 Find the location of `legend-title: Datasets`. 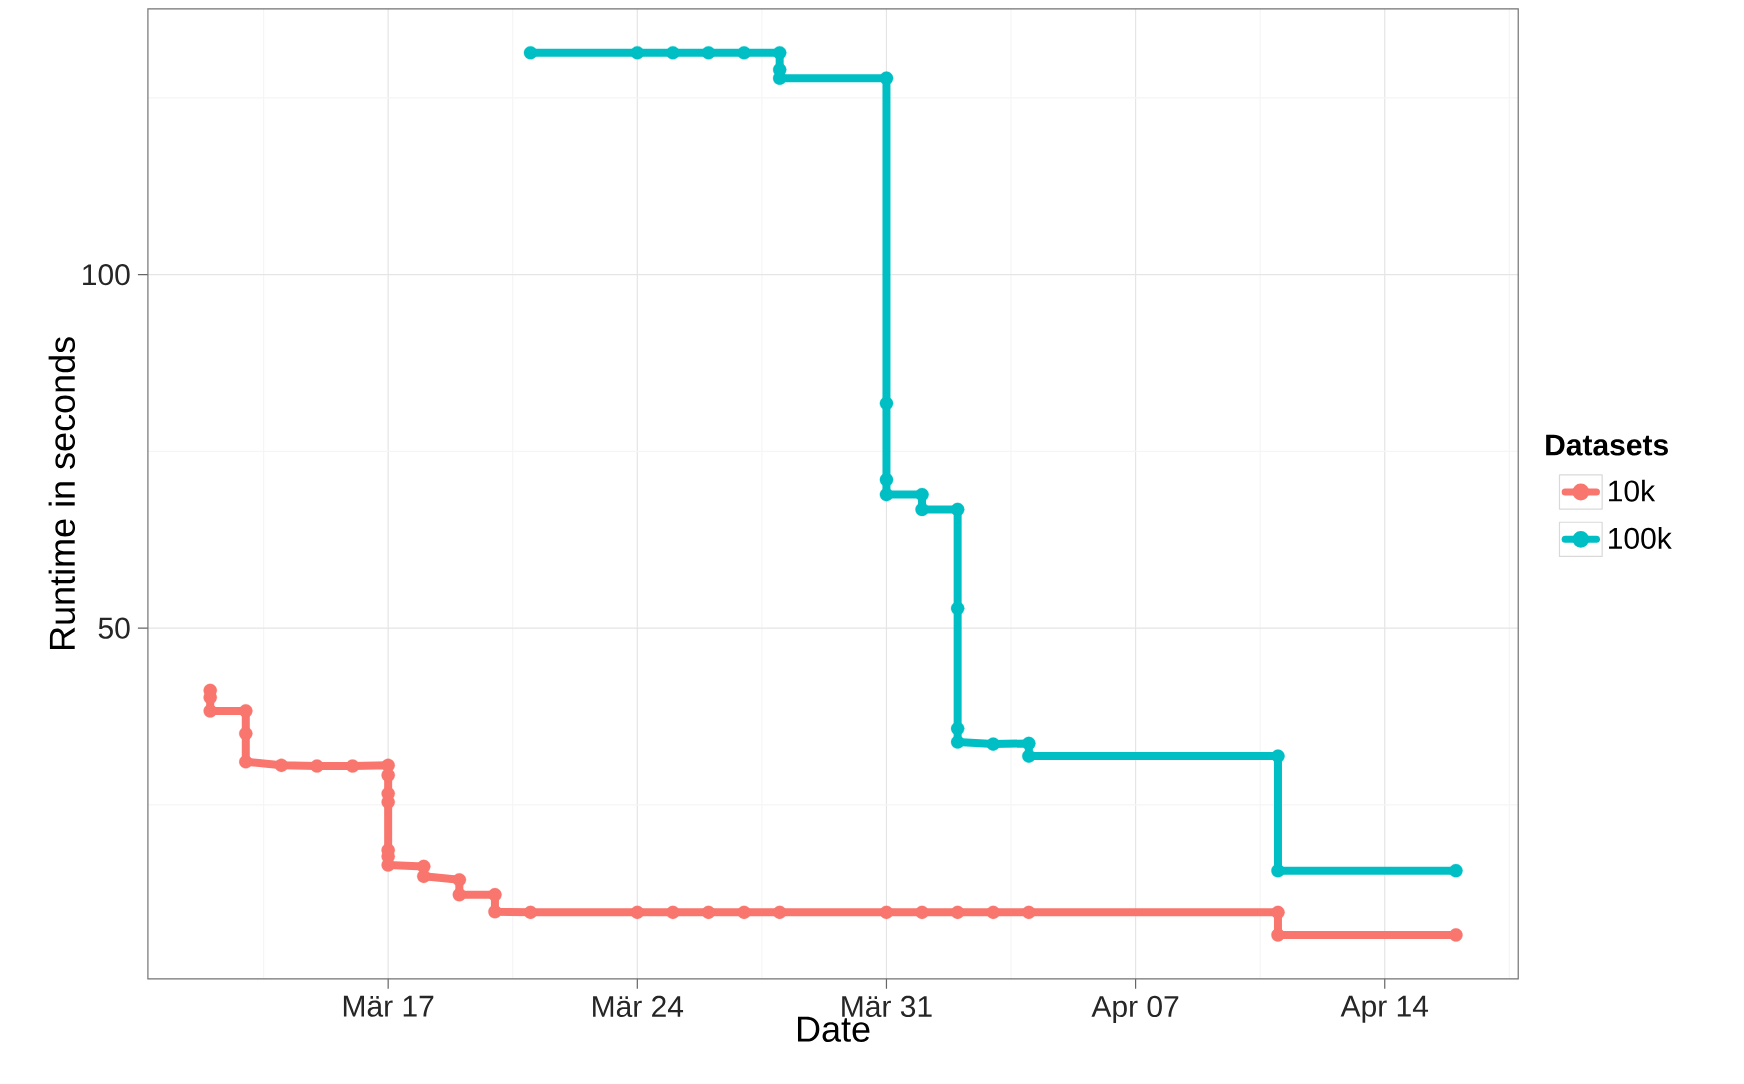

legend-title: Datasets is located at coordinates (1607, 445).